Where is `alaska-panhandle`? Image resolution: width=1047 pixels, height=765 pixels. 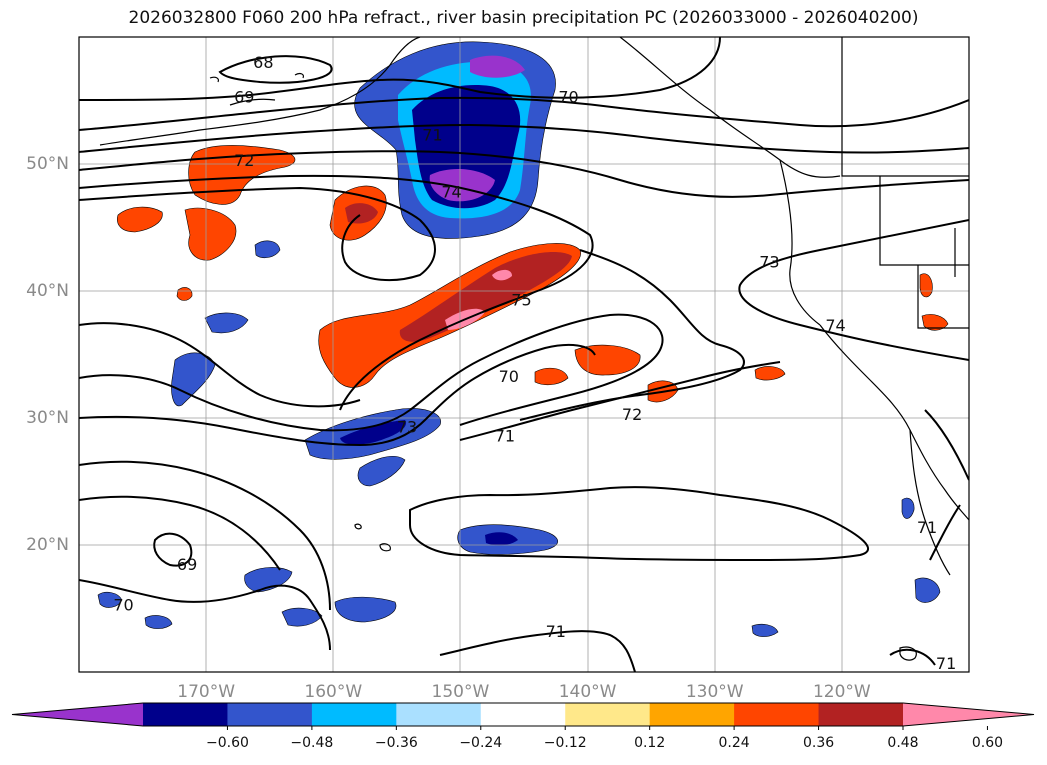 alaska-panhandle is located at coordinates (730, 107).